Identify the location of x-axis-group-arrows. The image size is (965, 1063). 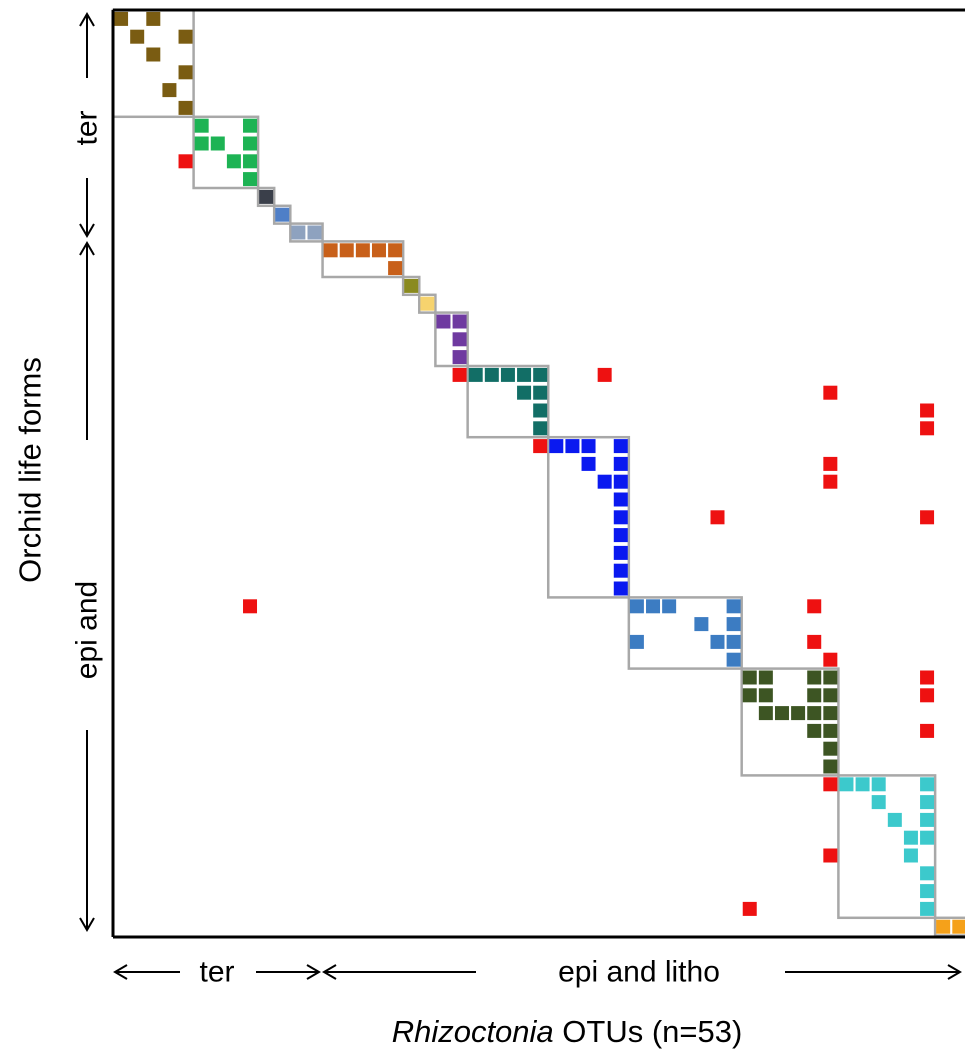
(537, 972).